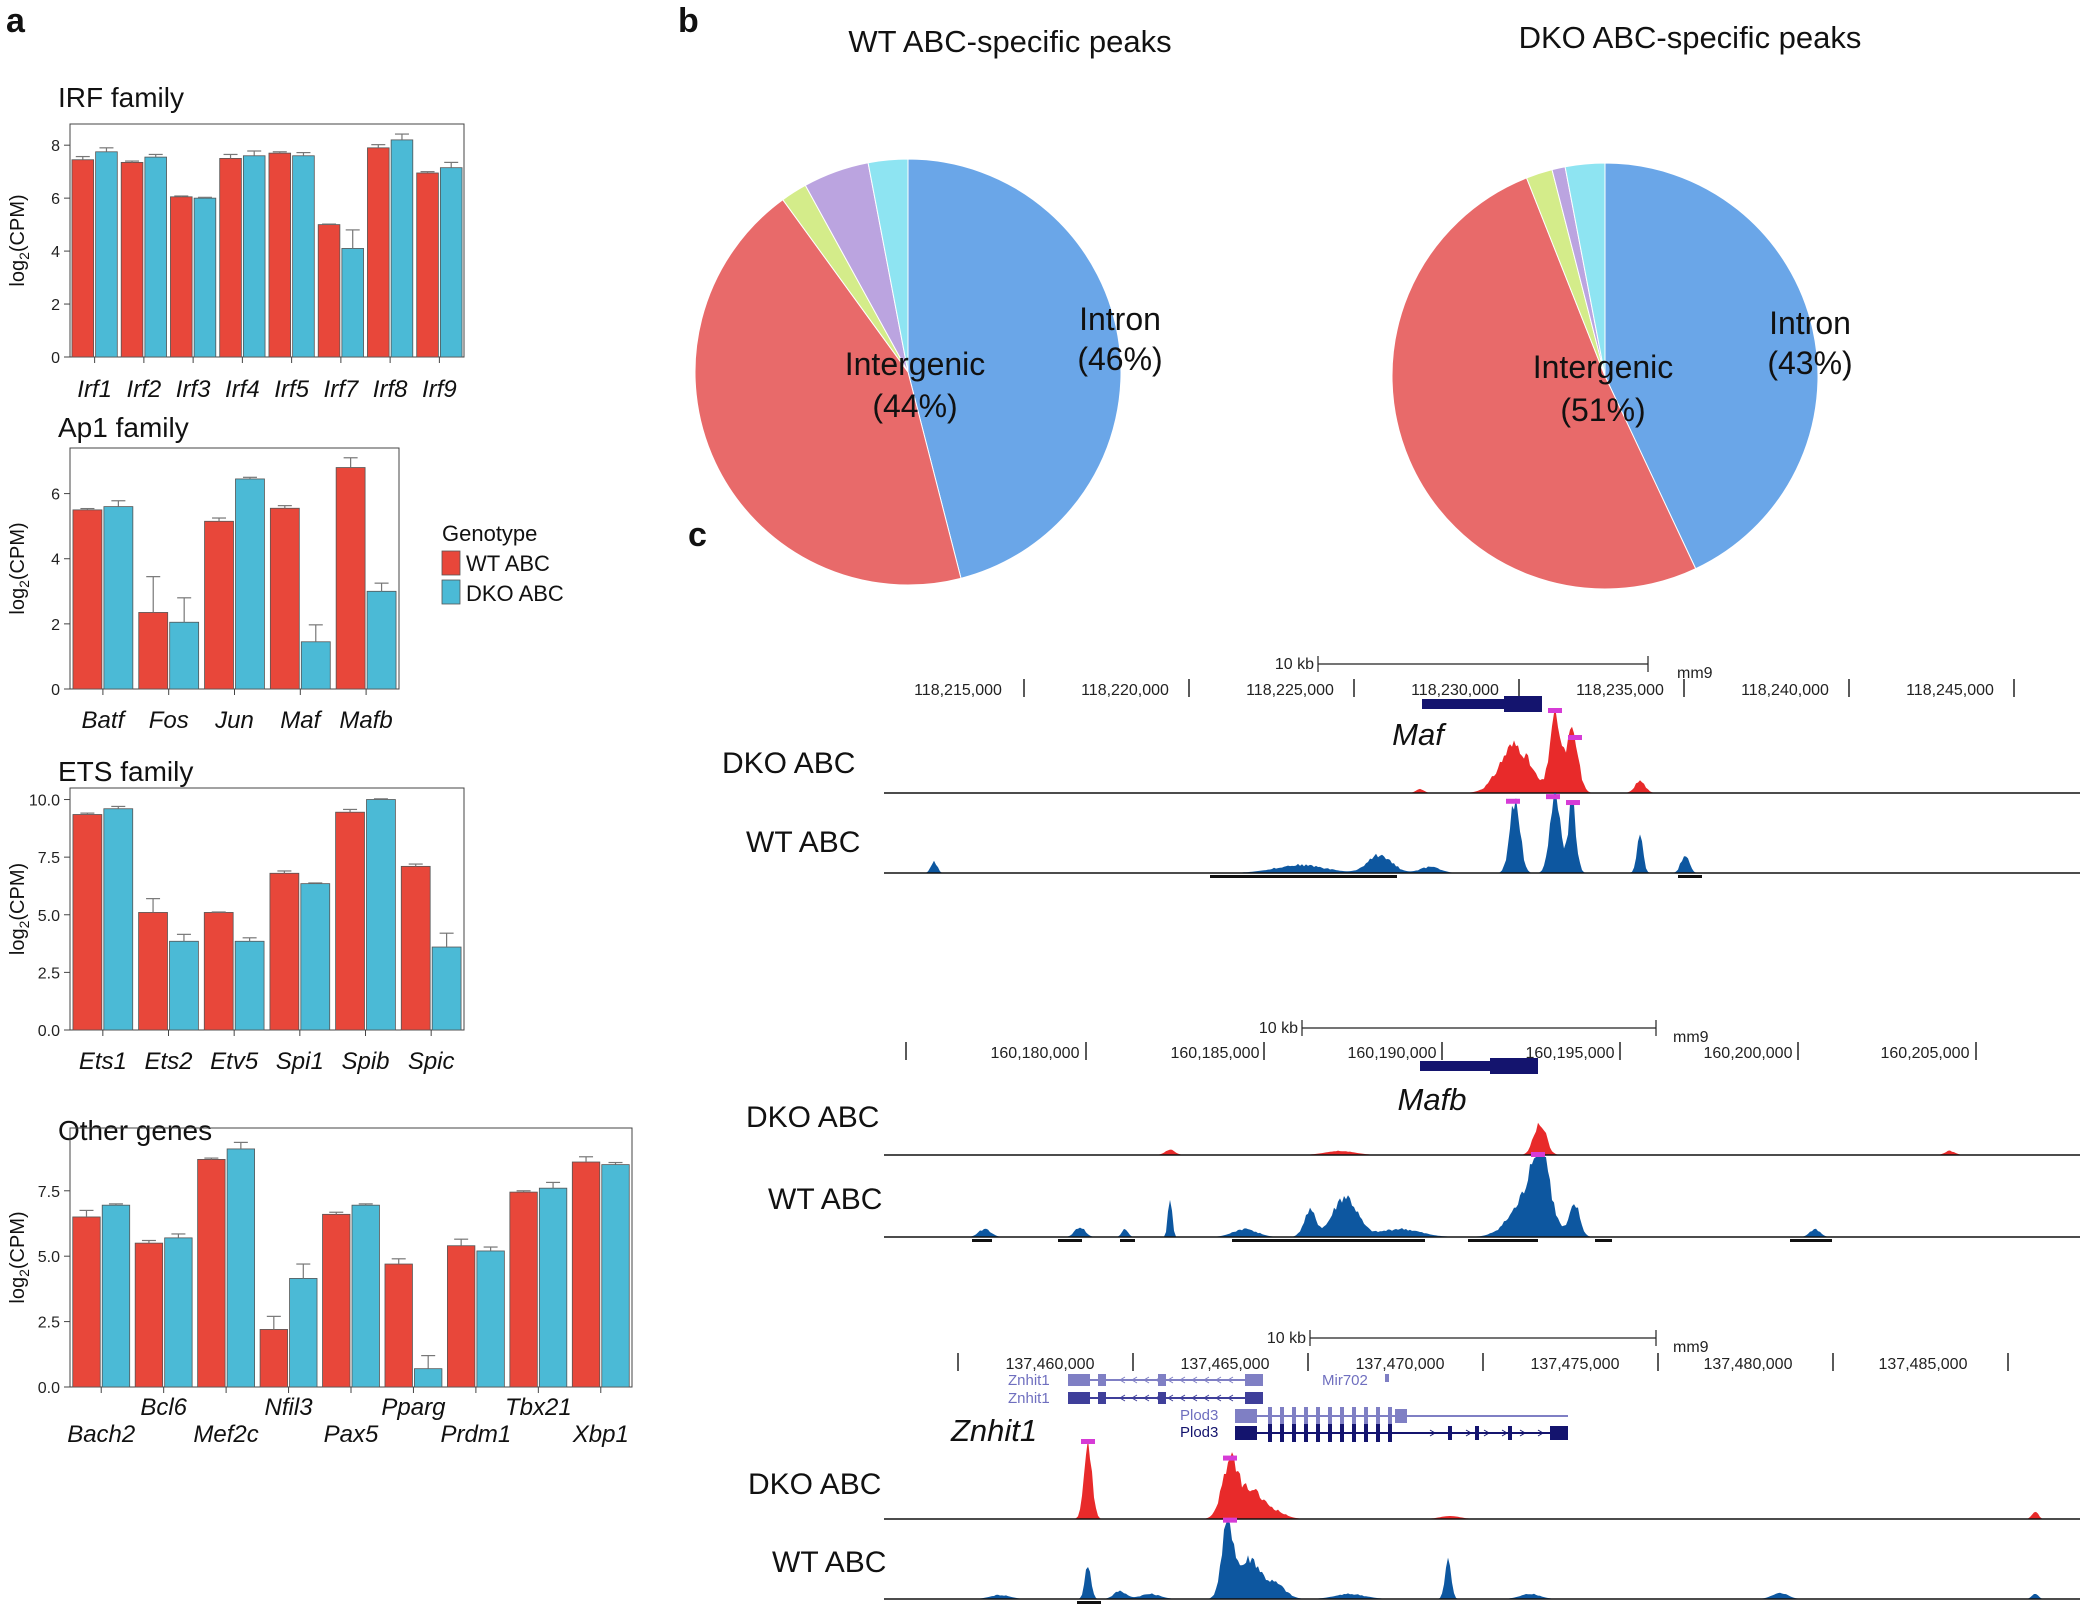 The width and height of the screenshot is (2082, 1608). I want to click on legend-title: Genotype, so click(489, 533).